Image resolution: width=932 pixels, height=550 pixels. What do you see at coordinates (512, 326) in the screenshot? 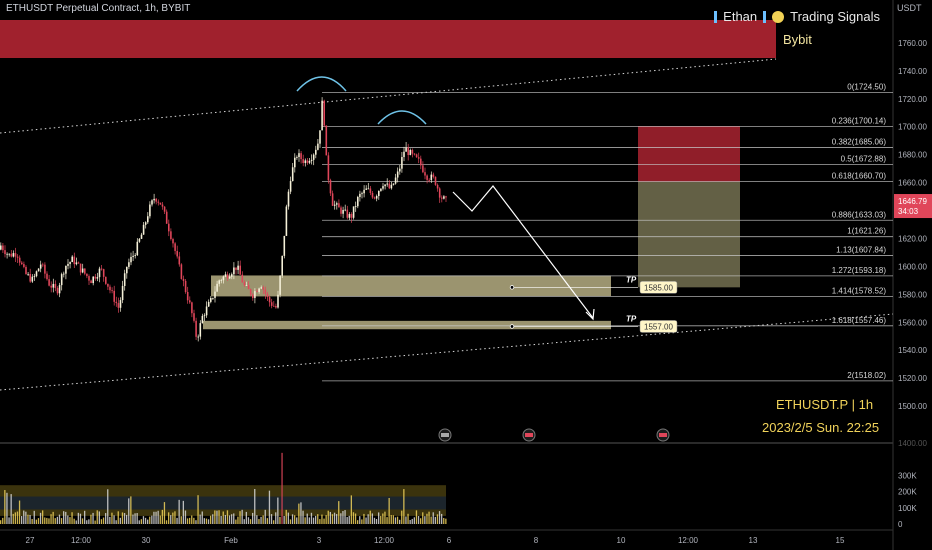
I see `tp-anchor` at bounding box center [512, 326].